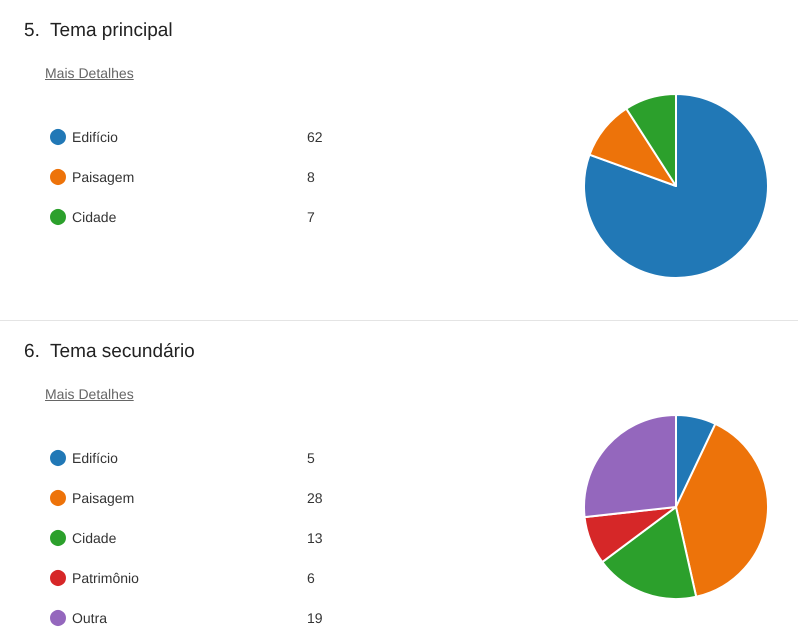  Describe the element at coordinates (106, 578) in the screenshot. I see `legend-label: Patrimônio` at that location.